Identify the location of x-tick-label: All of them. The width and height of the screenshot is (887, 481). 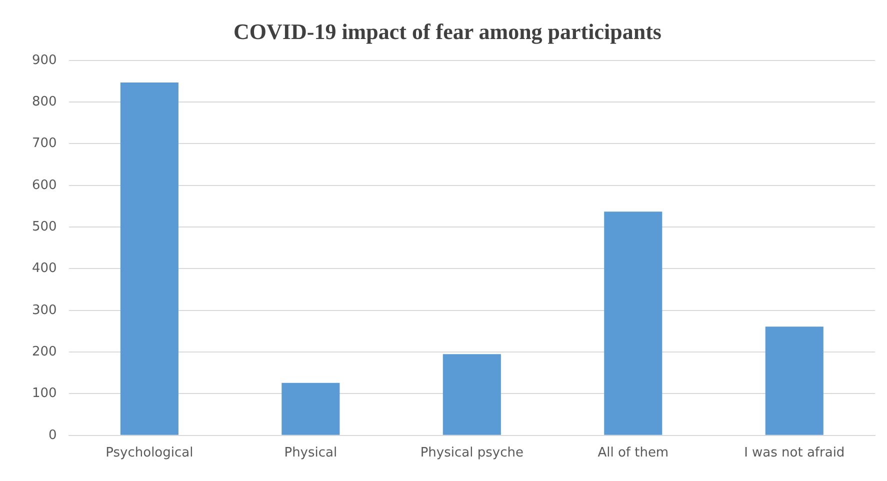
(633, 453).